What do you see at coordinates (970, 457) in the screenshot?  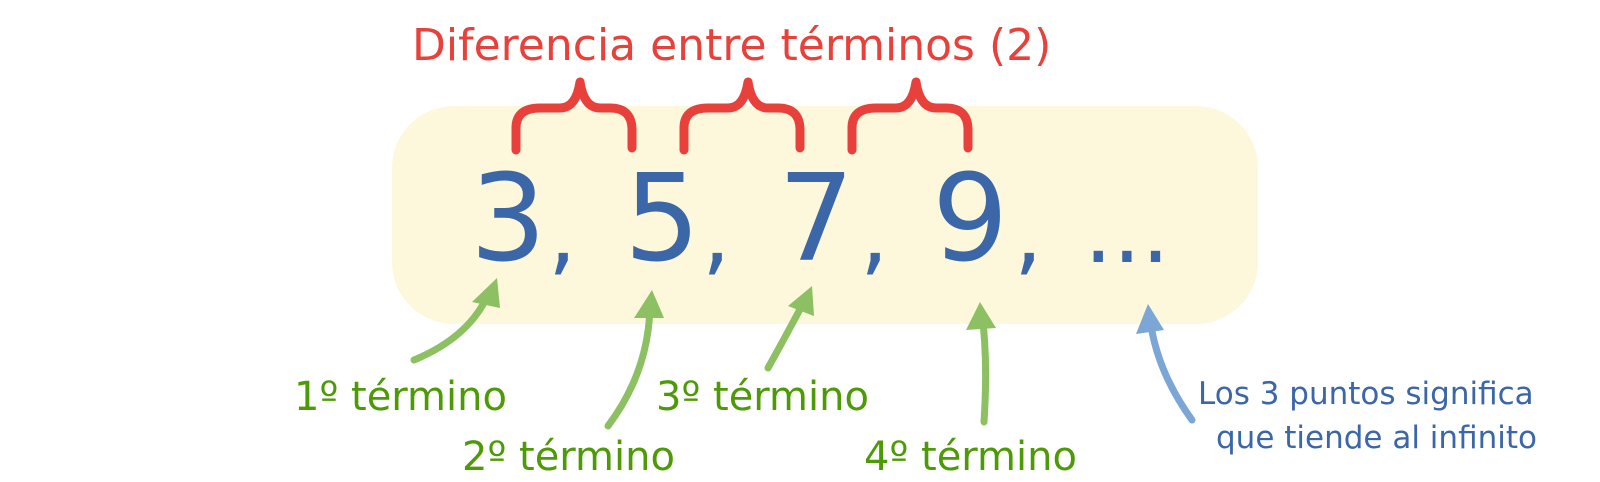 I see `label-term-4: 4º término` at bounding box center [970, 457].